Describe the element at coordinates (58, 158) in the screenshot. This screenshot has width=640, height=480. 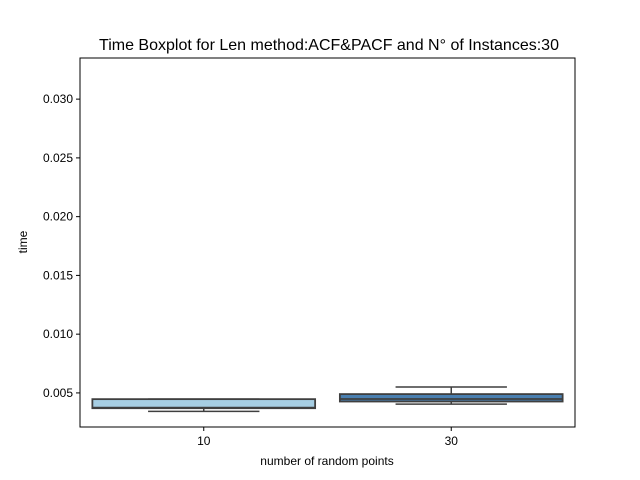
I see `y-tick-label: 0.025` at that location.